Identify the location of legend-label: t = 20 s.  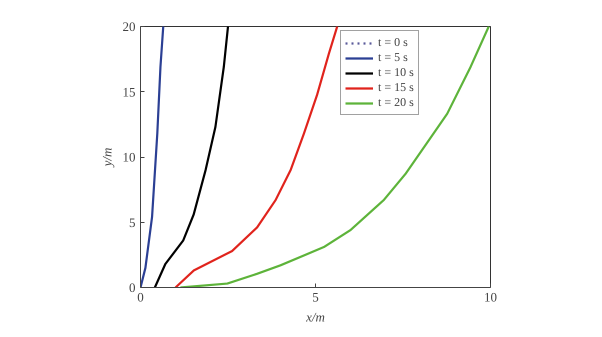
(396, 102).